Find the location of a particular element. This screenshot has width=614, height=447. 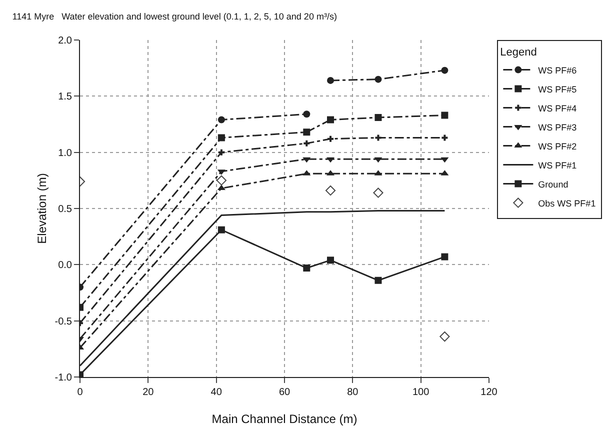

legend-label: WS PF#5 is located at coordinates (557, 89).